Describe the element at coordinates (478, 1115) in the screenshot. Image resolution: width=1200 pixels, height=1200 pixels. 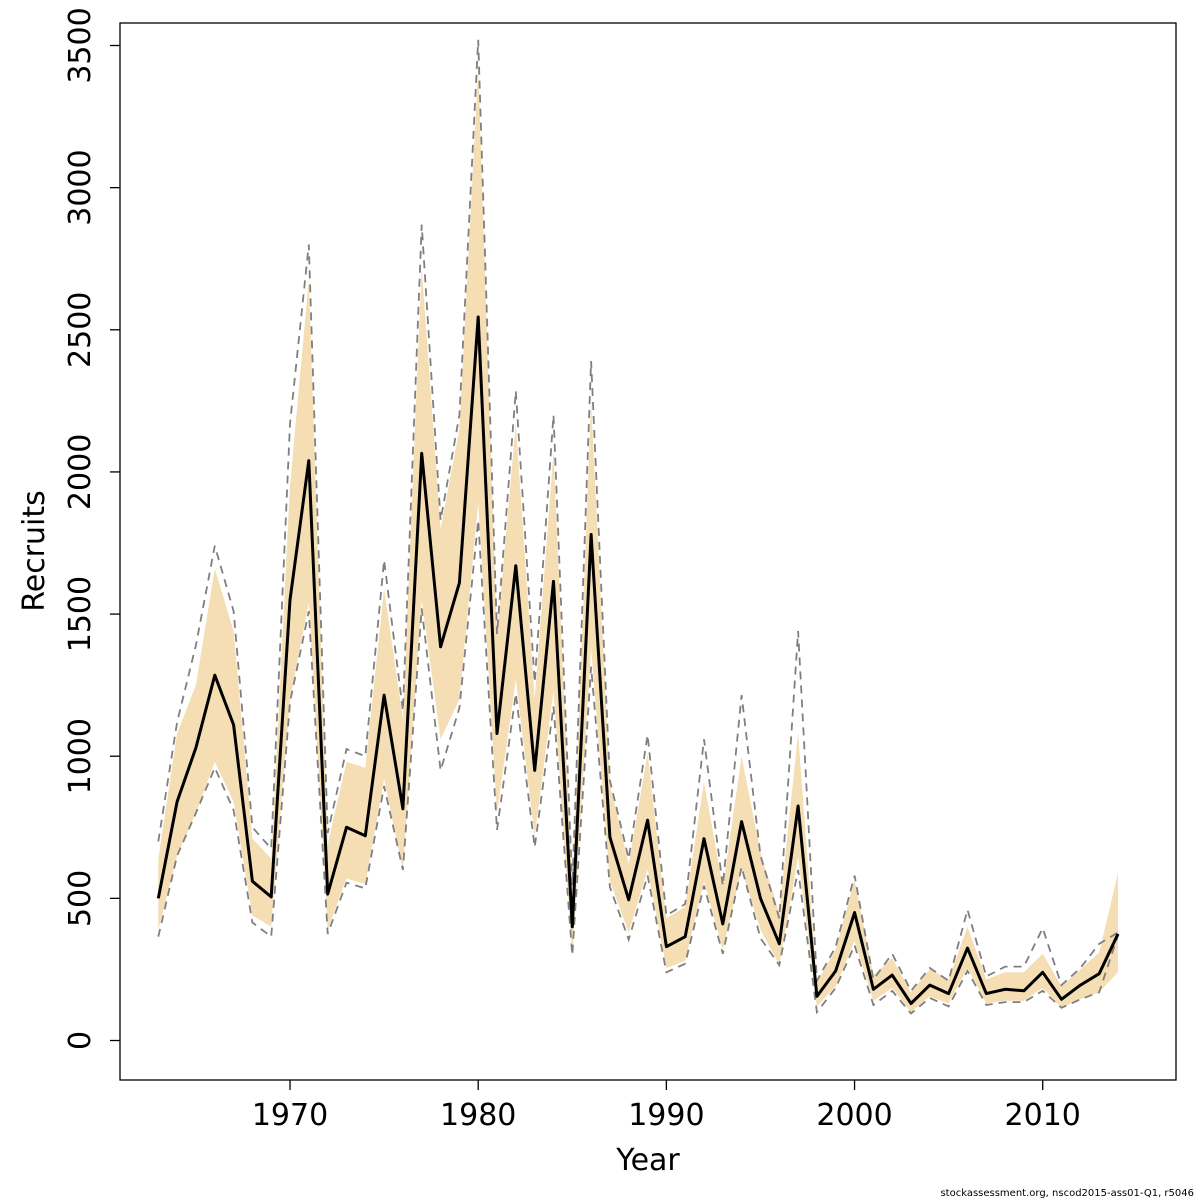
I see `x-tick-label: 1980` at that location.